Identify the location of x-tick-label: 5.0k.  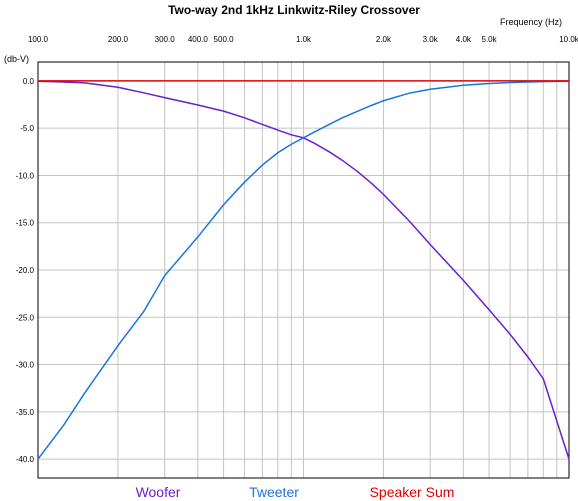
(490, 39).